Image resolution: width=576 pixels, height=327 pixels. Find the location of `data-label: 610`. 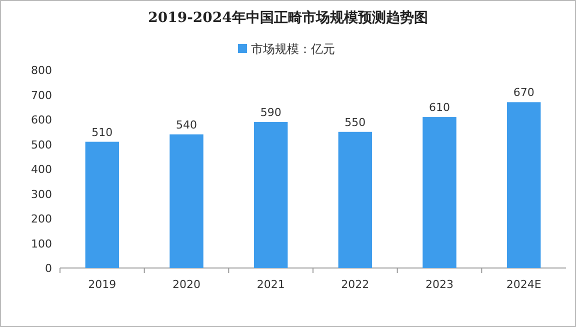

data-label: 610 is located at coordinates (439, 107).